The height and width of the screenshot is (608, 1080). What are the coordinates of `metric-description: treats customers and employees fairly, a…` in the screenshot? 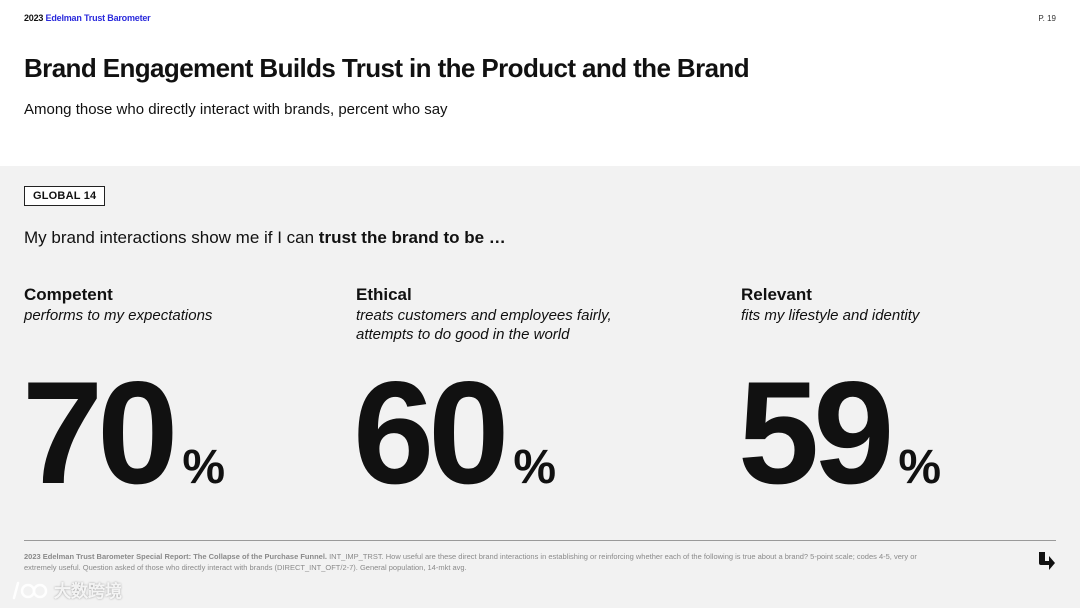 It's located at (484, 325).